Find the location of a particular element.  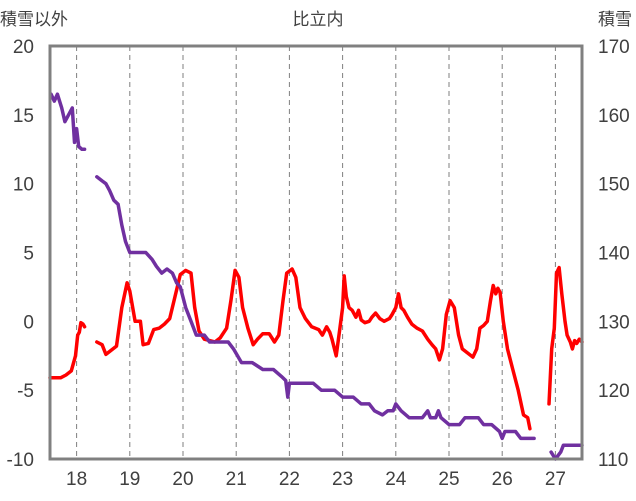

right-y-tick-label: 170 is located at coordinates (614, 47).